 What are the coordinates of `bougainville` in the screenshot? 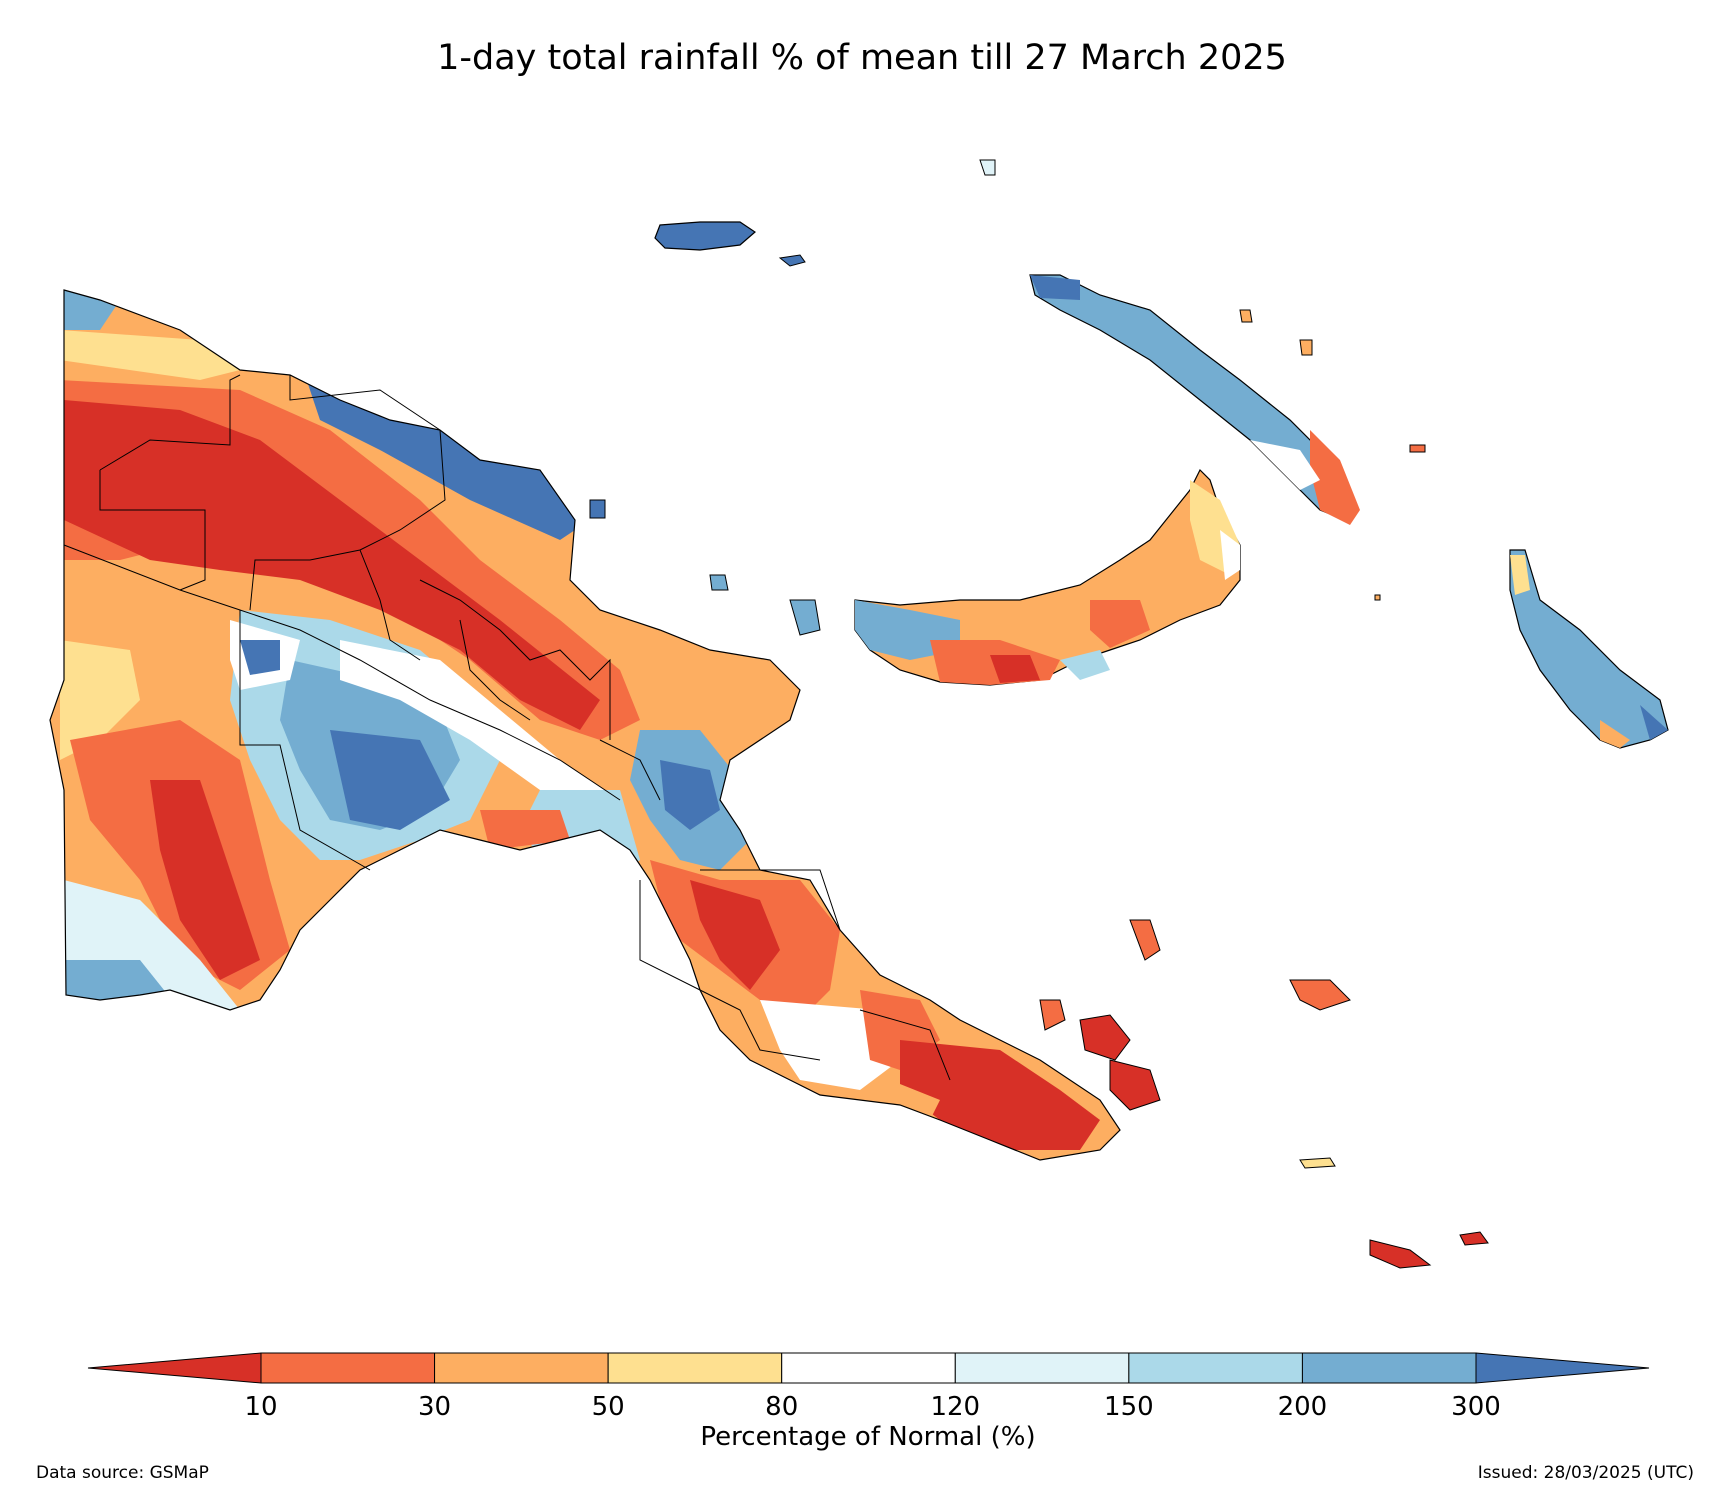 It's located at (1589, 649).